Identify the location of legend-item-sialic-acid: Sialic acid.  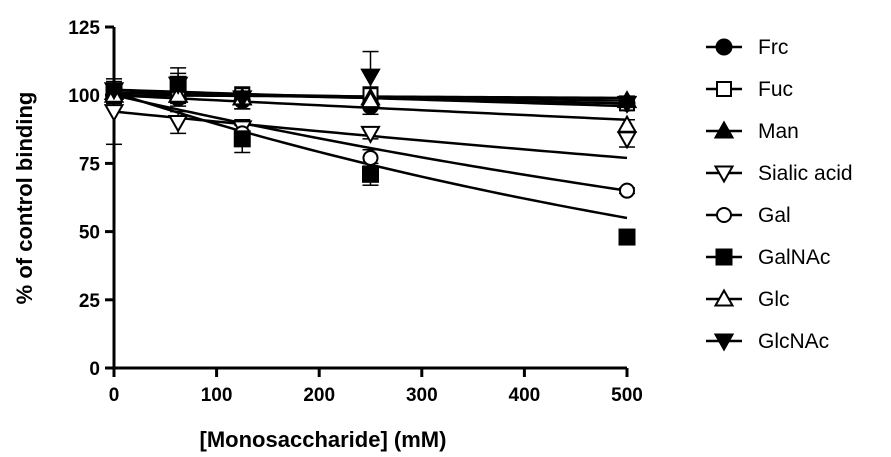
(779, 173).